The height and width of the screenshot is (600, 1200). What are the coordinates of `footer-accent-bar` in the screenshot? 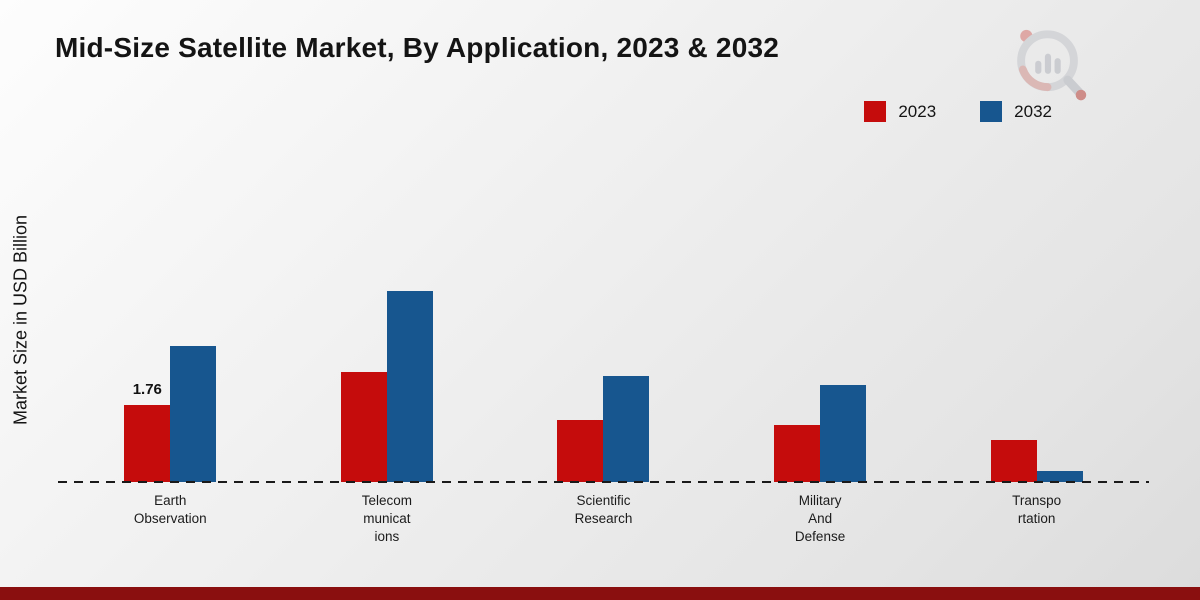 It's located at (600, 593).